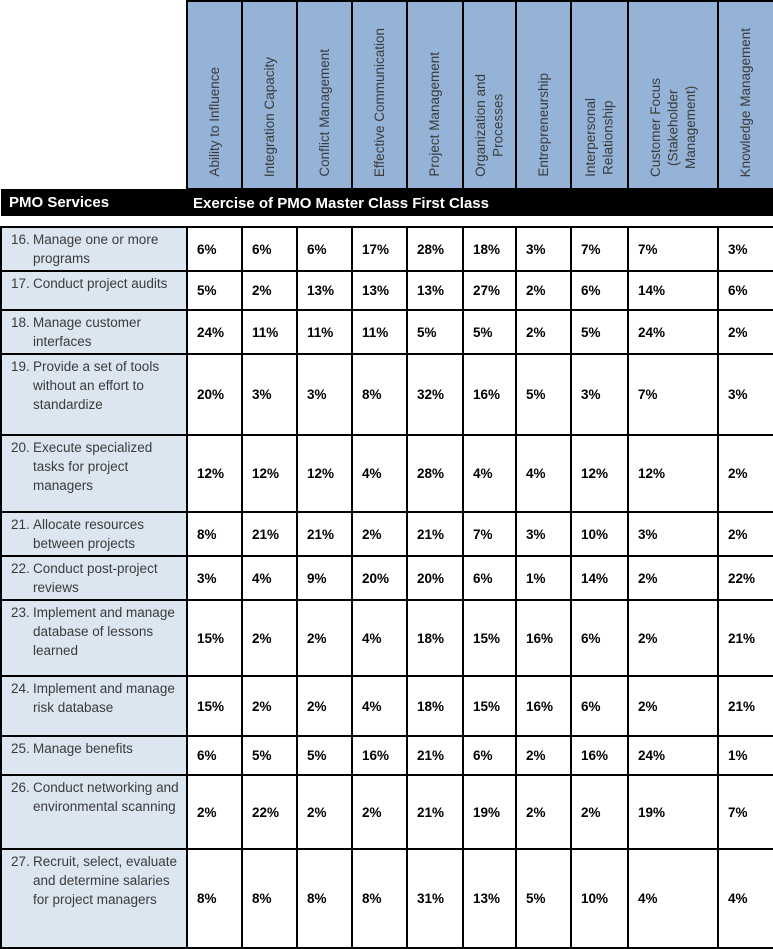 This screenshot has height=949, width=773. What do you see at coordinates (673, 755) in the screenshot?
I see `value-cell-col9: 24%` at bounding box center [673, 755].